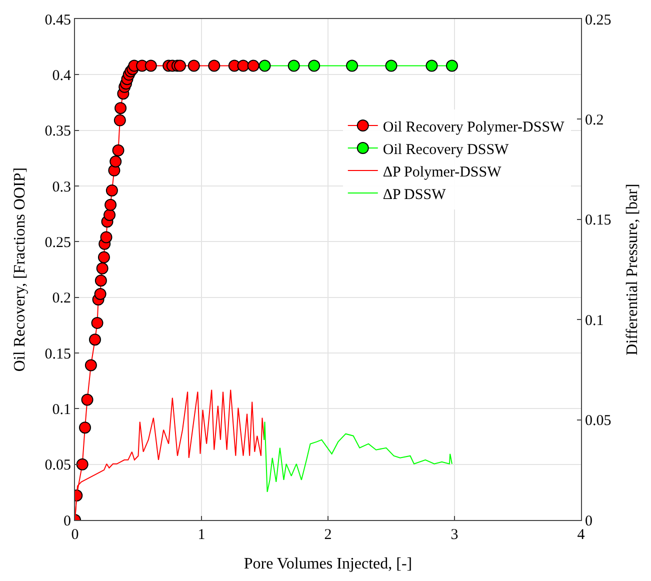  Describe the element at coordinates (442, 172) in the screenshot. I see `legend-label: ΔP Polymer-DSSW` at that location.